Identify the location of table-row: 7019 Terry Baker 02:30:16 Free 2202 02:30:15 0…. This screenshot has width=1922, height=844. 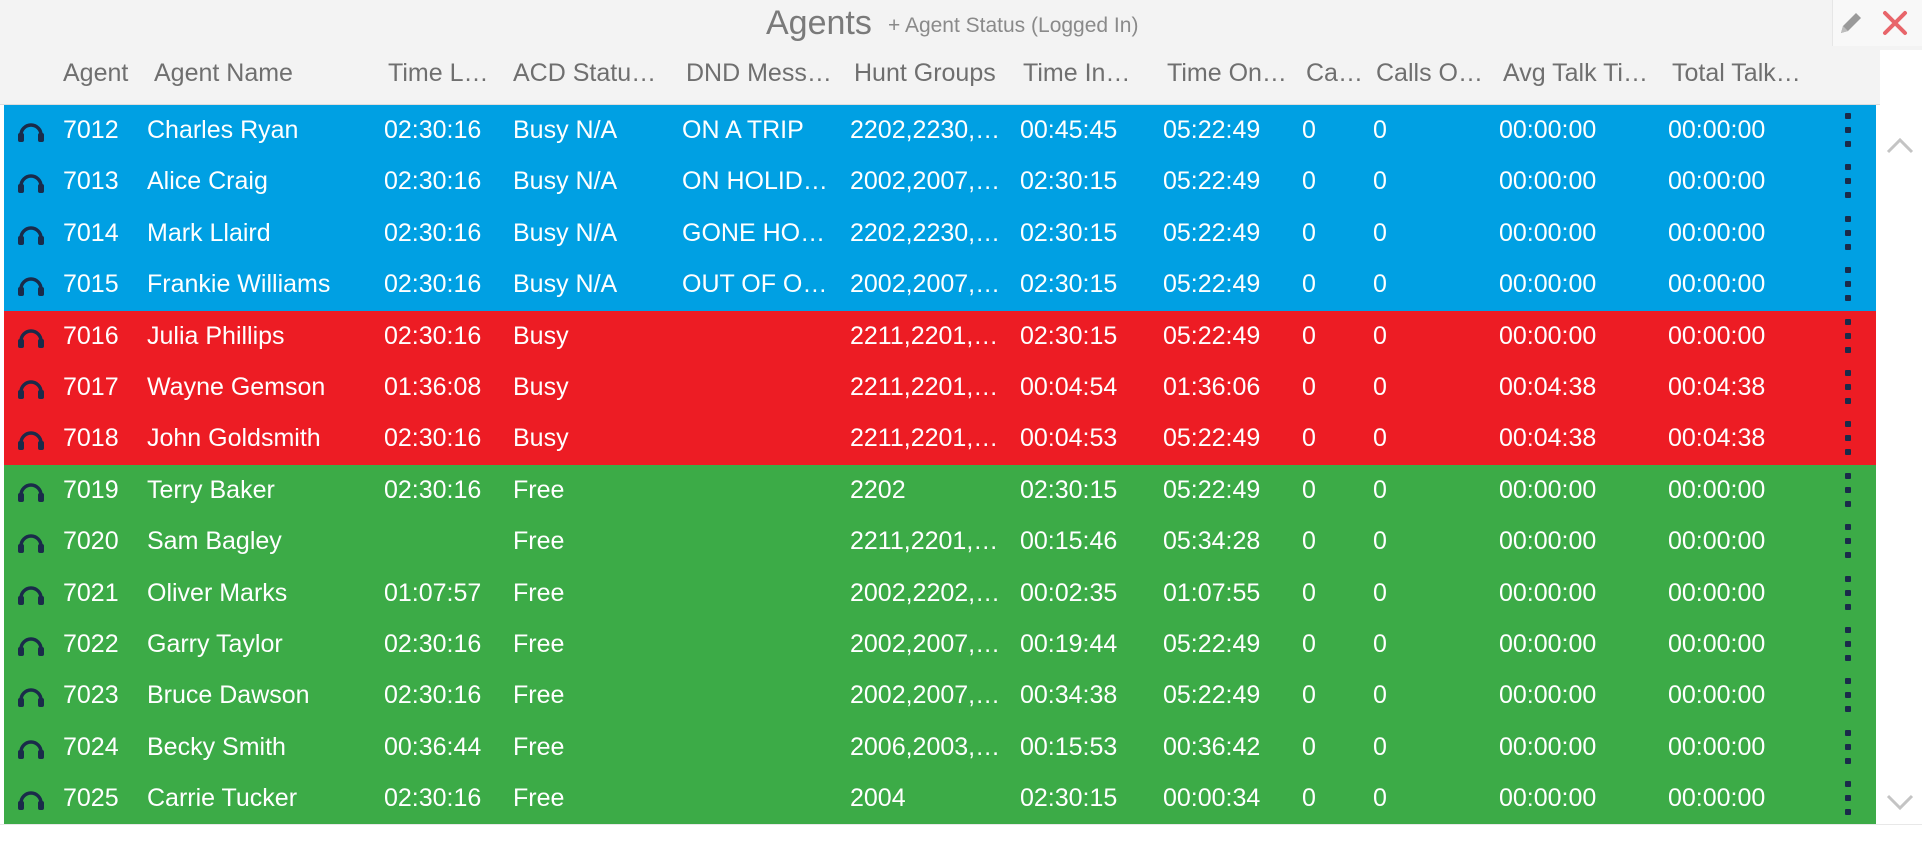
(940, 490).